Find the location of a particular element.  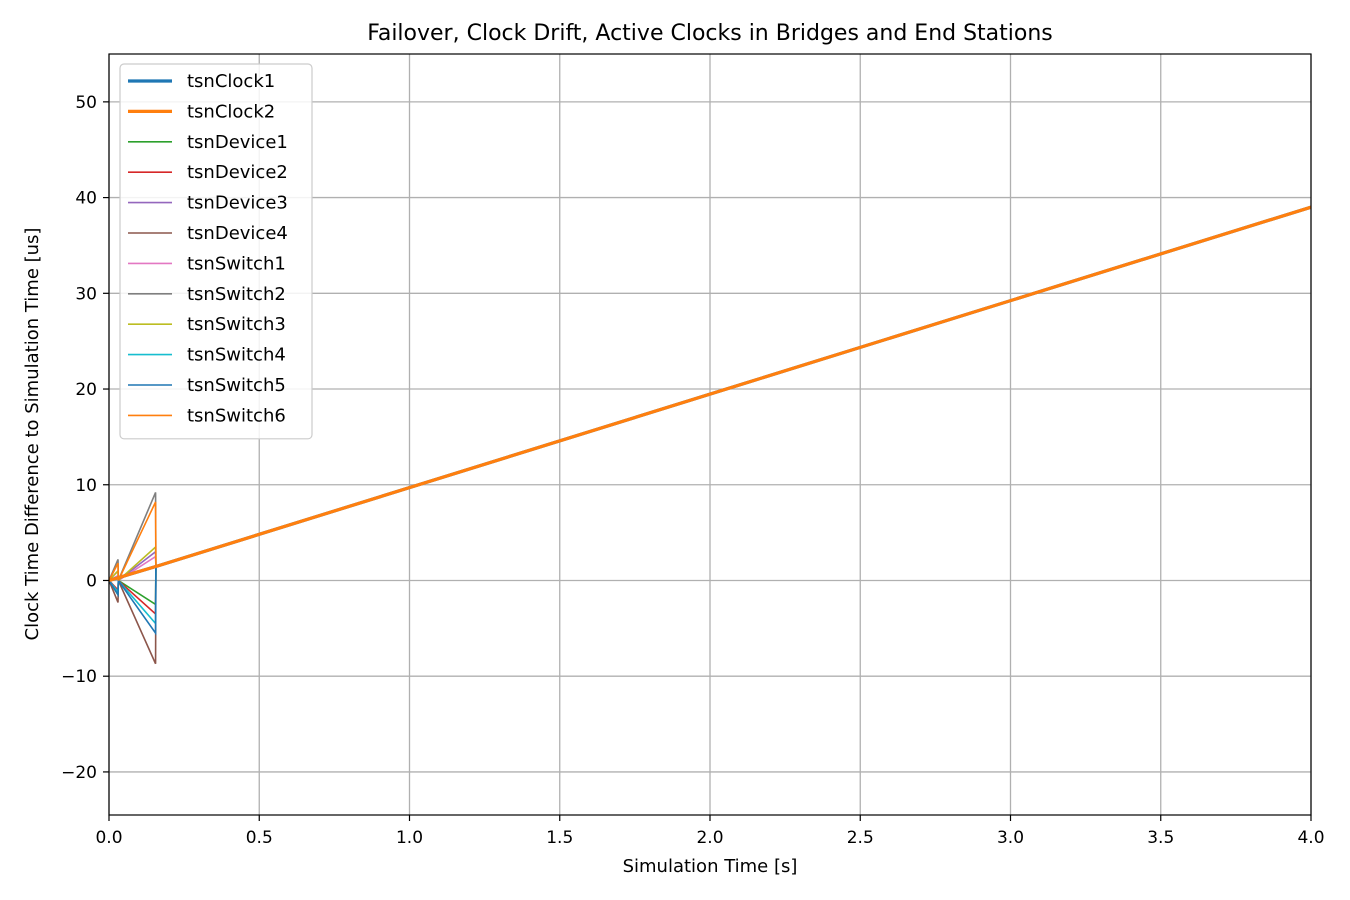

x-tick-label: 3.0 is located at coordinates (1010, 838).